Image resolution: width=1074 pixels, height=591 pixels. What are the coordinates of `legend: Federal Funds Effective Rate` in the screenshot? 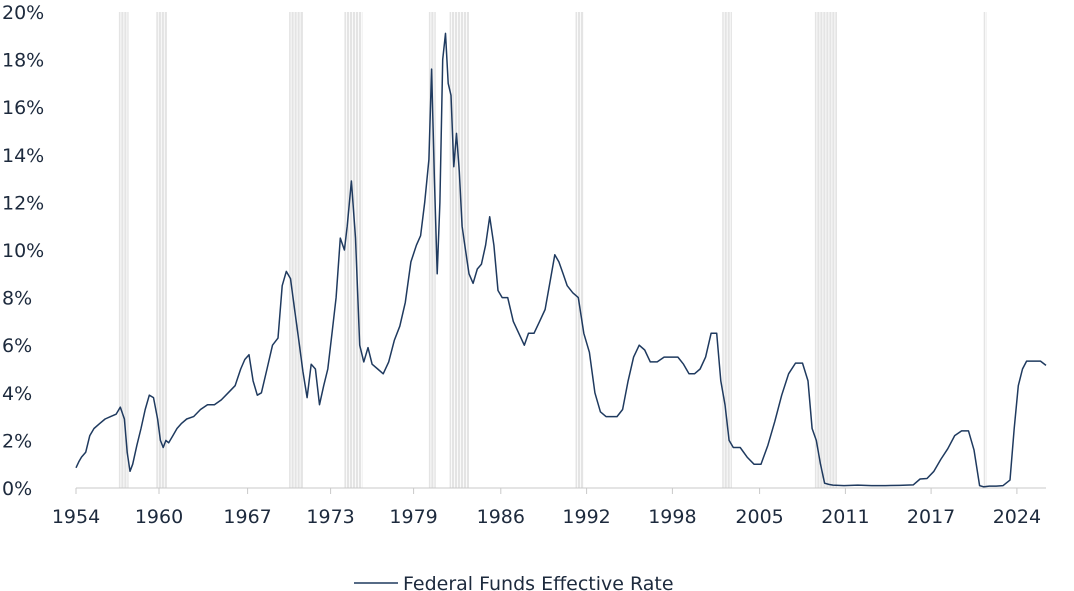 It's located at (514, 582).